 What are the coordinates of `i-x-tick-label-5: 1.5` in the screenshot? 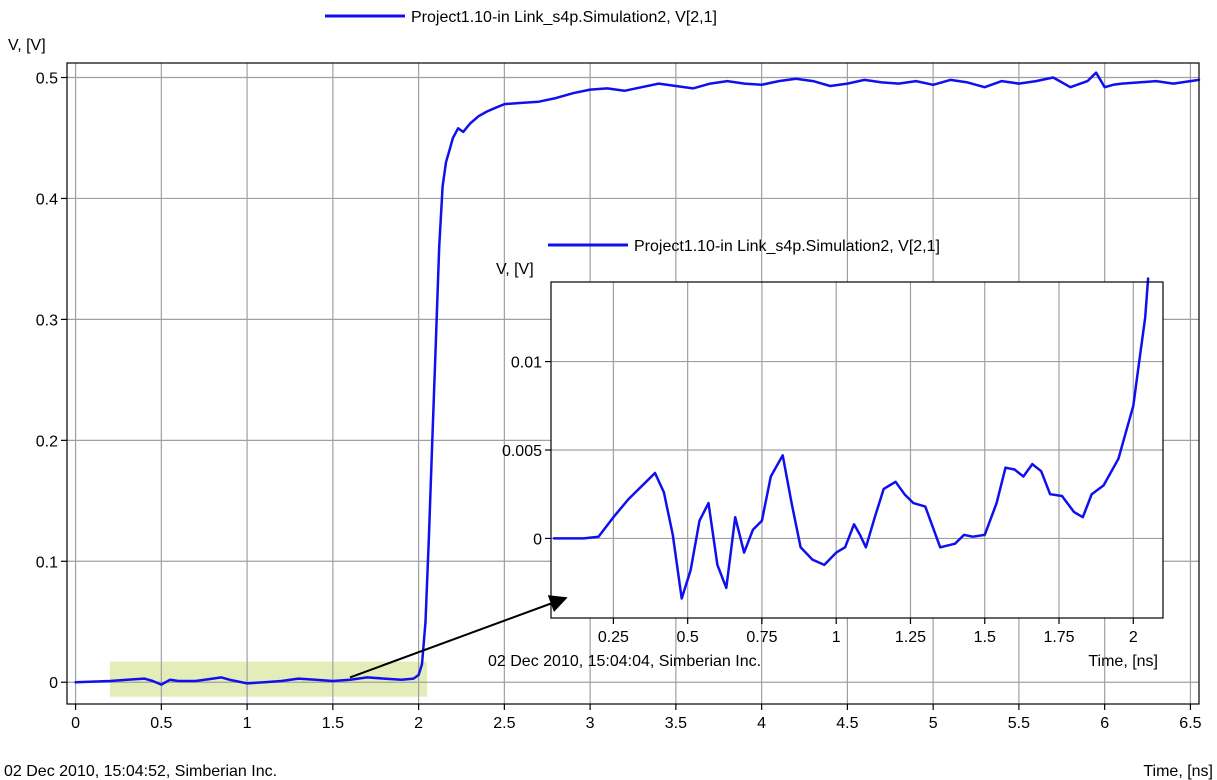 It's located at (985, 637).